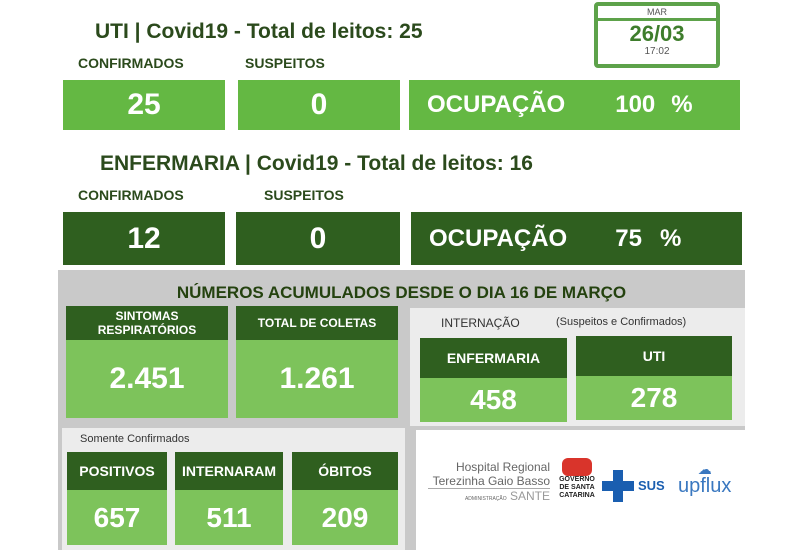 This screenshot has height=550, width=800. Describe the element at coordinates (577, 487) in the screenshot. I see `gov-label: GOVERNO DE SANTA CATARINA` at that location.